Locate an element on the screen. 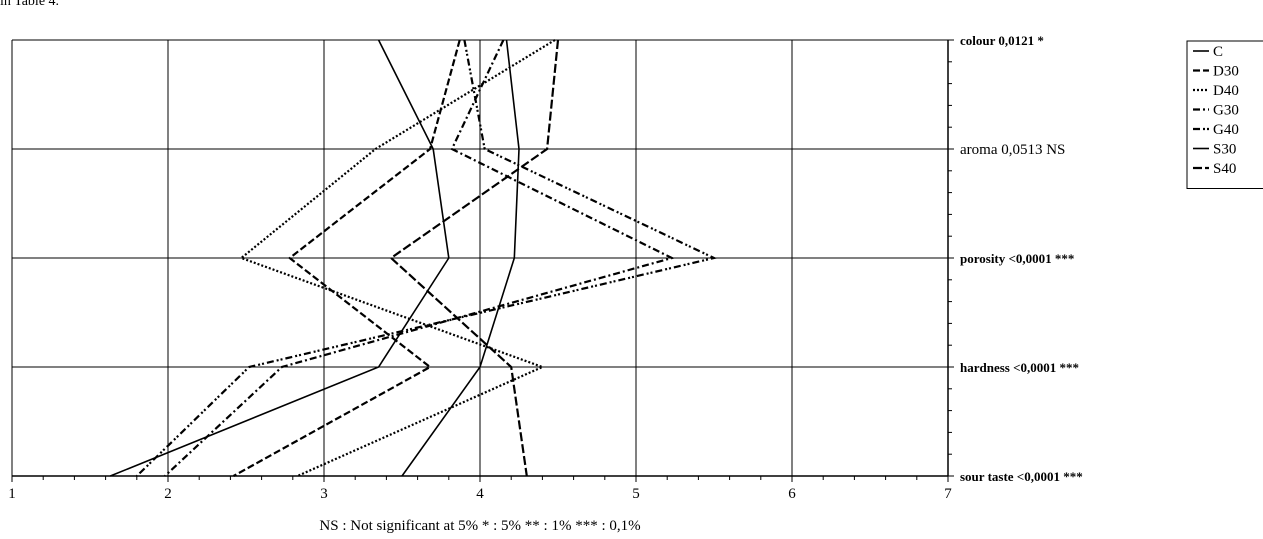 This screenshot has height=539, width=1263. category-label: aroma 0,0513 NS is located at coordinates (1012, 150).